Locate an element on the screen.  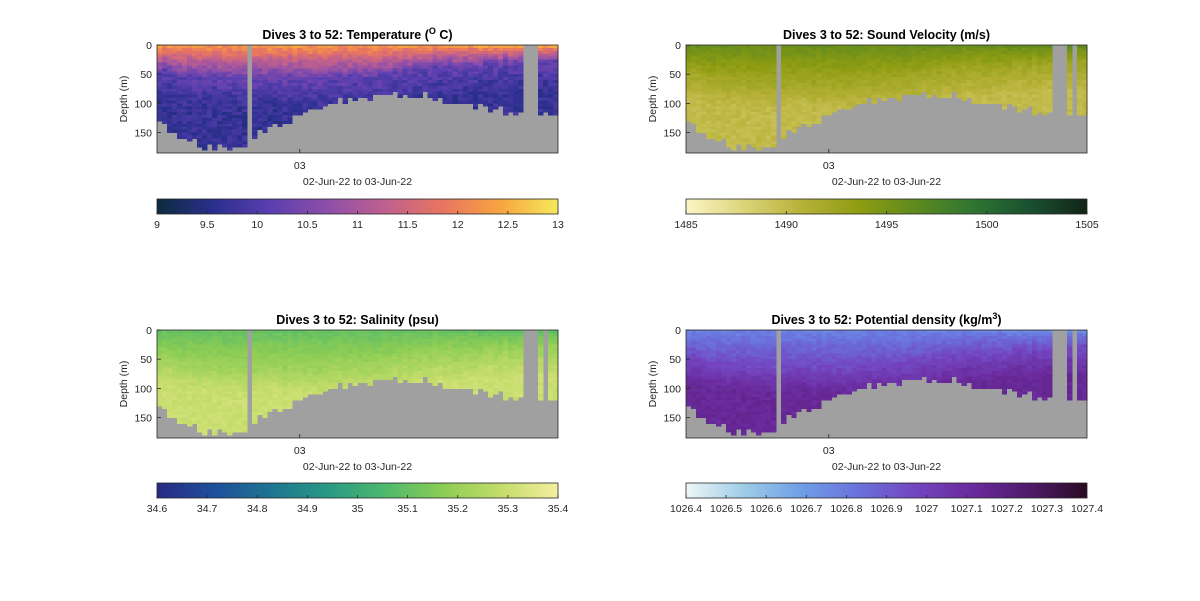
colorbar-tick-label: 1485 is located at coordinates (686, 225).